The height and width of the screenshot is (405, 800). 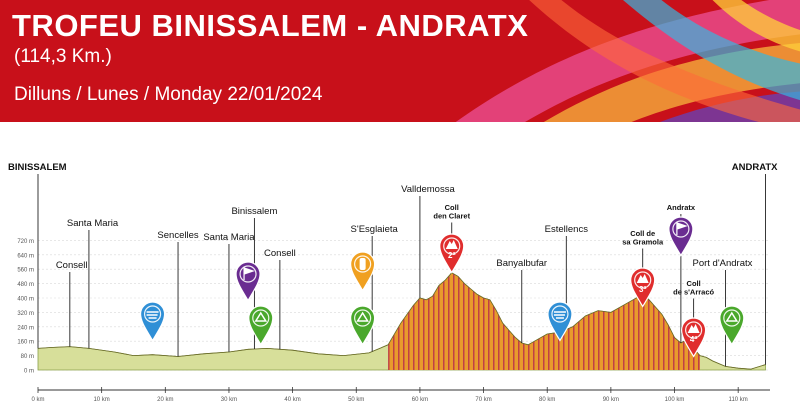 What do you see at coordinates (544, 321) in the screenshot?
I see `mountain-section-area` at bounding box center [544, 321].